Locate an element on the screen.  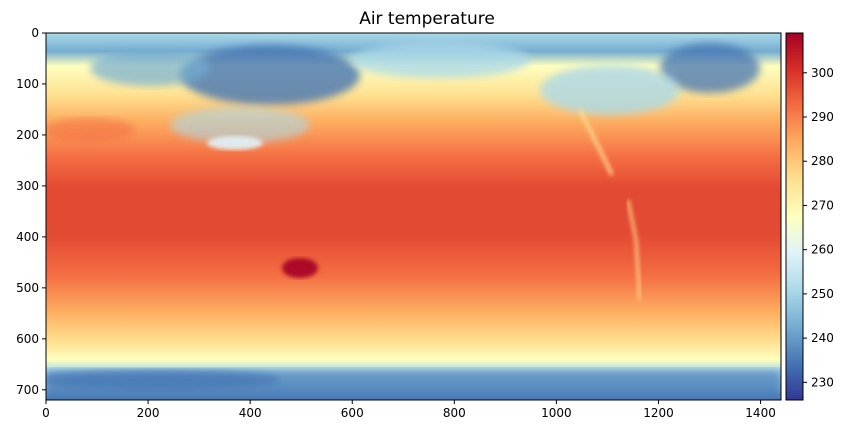
chart-title: Air temperature is located at coordinates (427, 19).